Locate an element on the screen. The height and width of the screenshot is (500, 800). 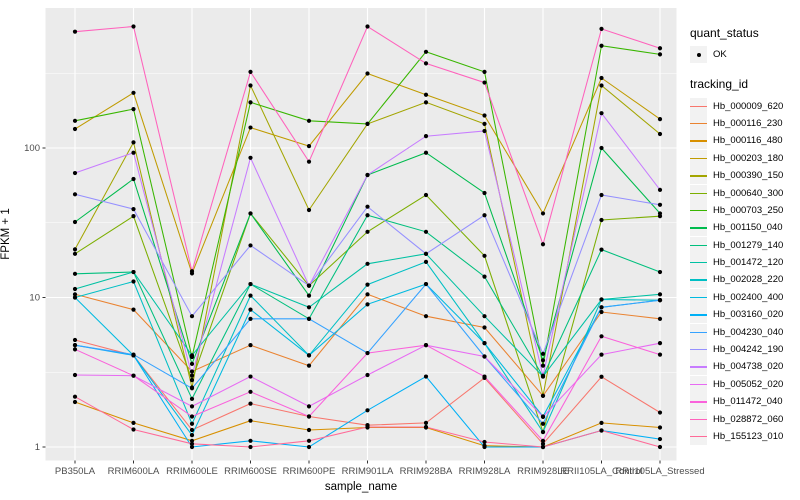
y-tick-label: 100 is located at coordinates (32, 148).